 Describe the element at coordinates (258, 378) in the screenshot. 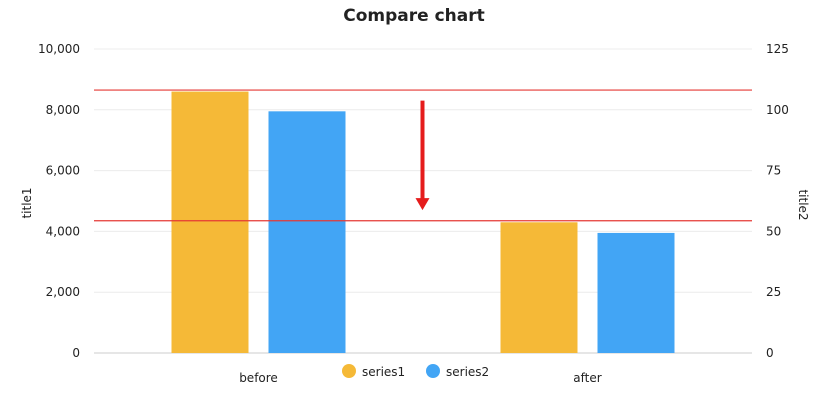

I see `x-tick-label: before` at that location.